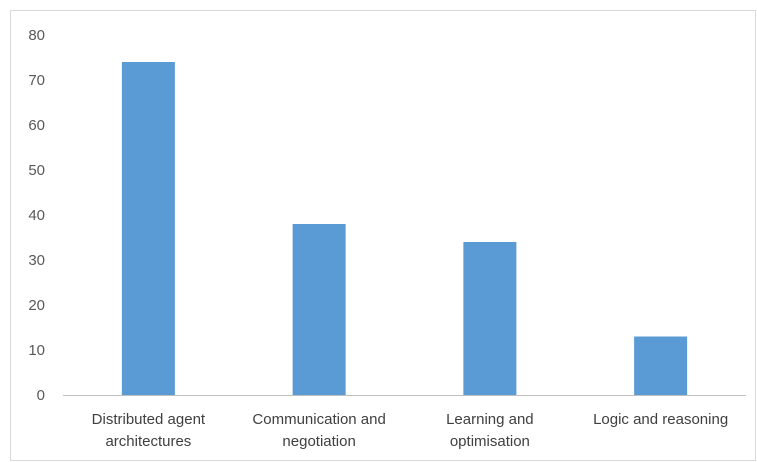  Describe the element at coordinates (36, 125) in the screenshot. I see `y-tick-label: 60` at that location.